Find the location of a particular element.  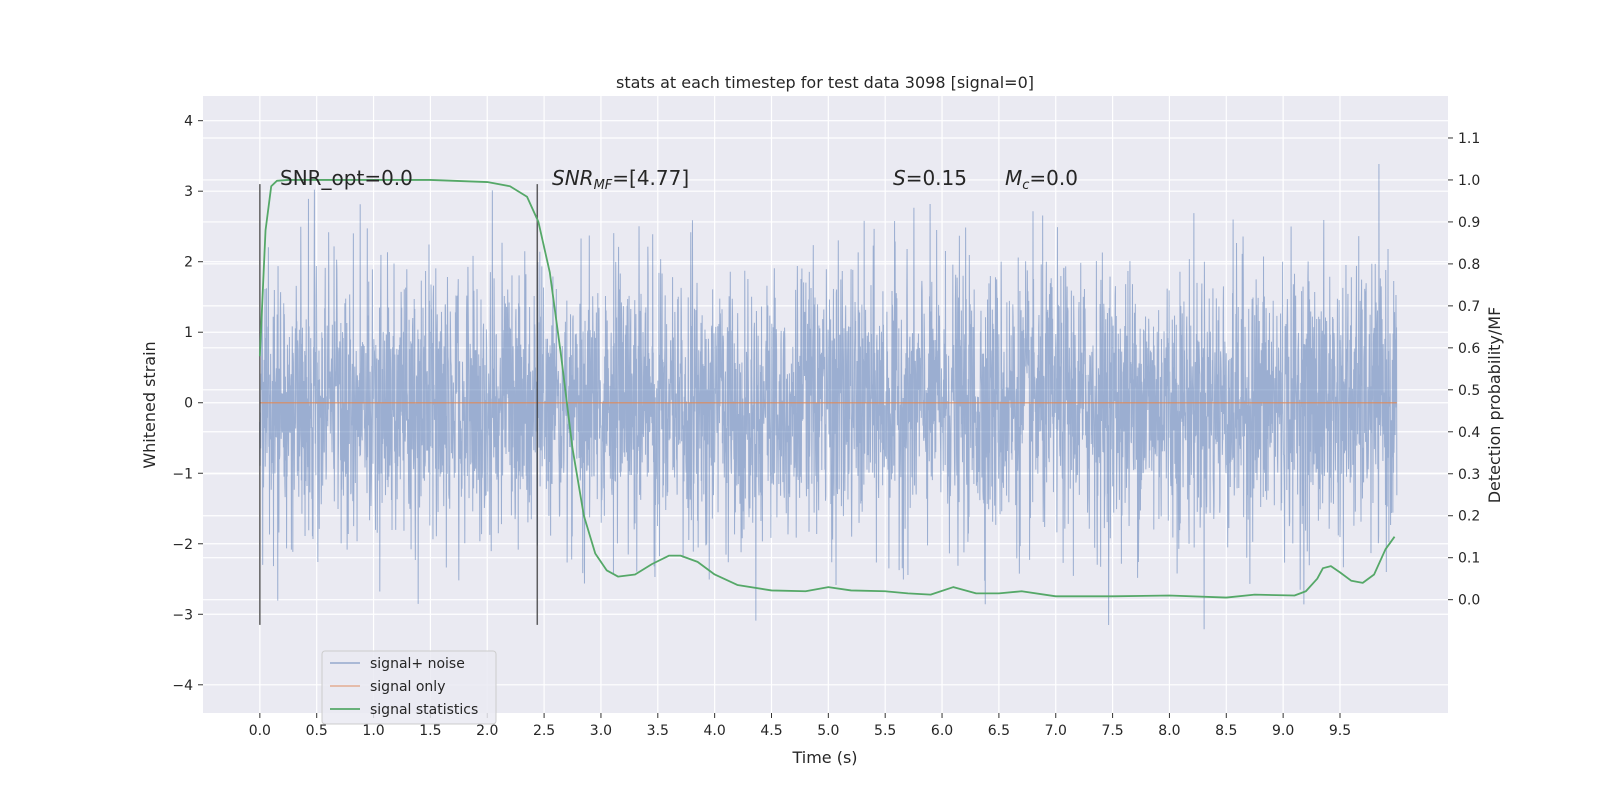

yr-tick-label-6: 0.6 is located at coordinates (1469, 349).